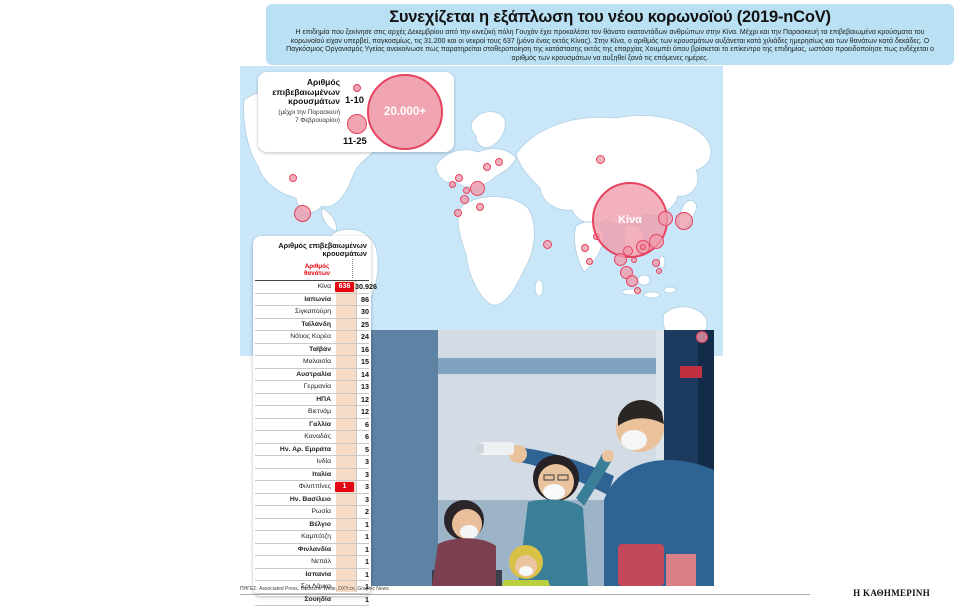  What do you see at coordinates (525, 594) in the screenshot?
I see `footer-rule` at bounding box center [525, 594].